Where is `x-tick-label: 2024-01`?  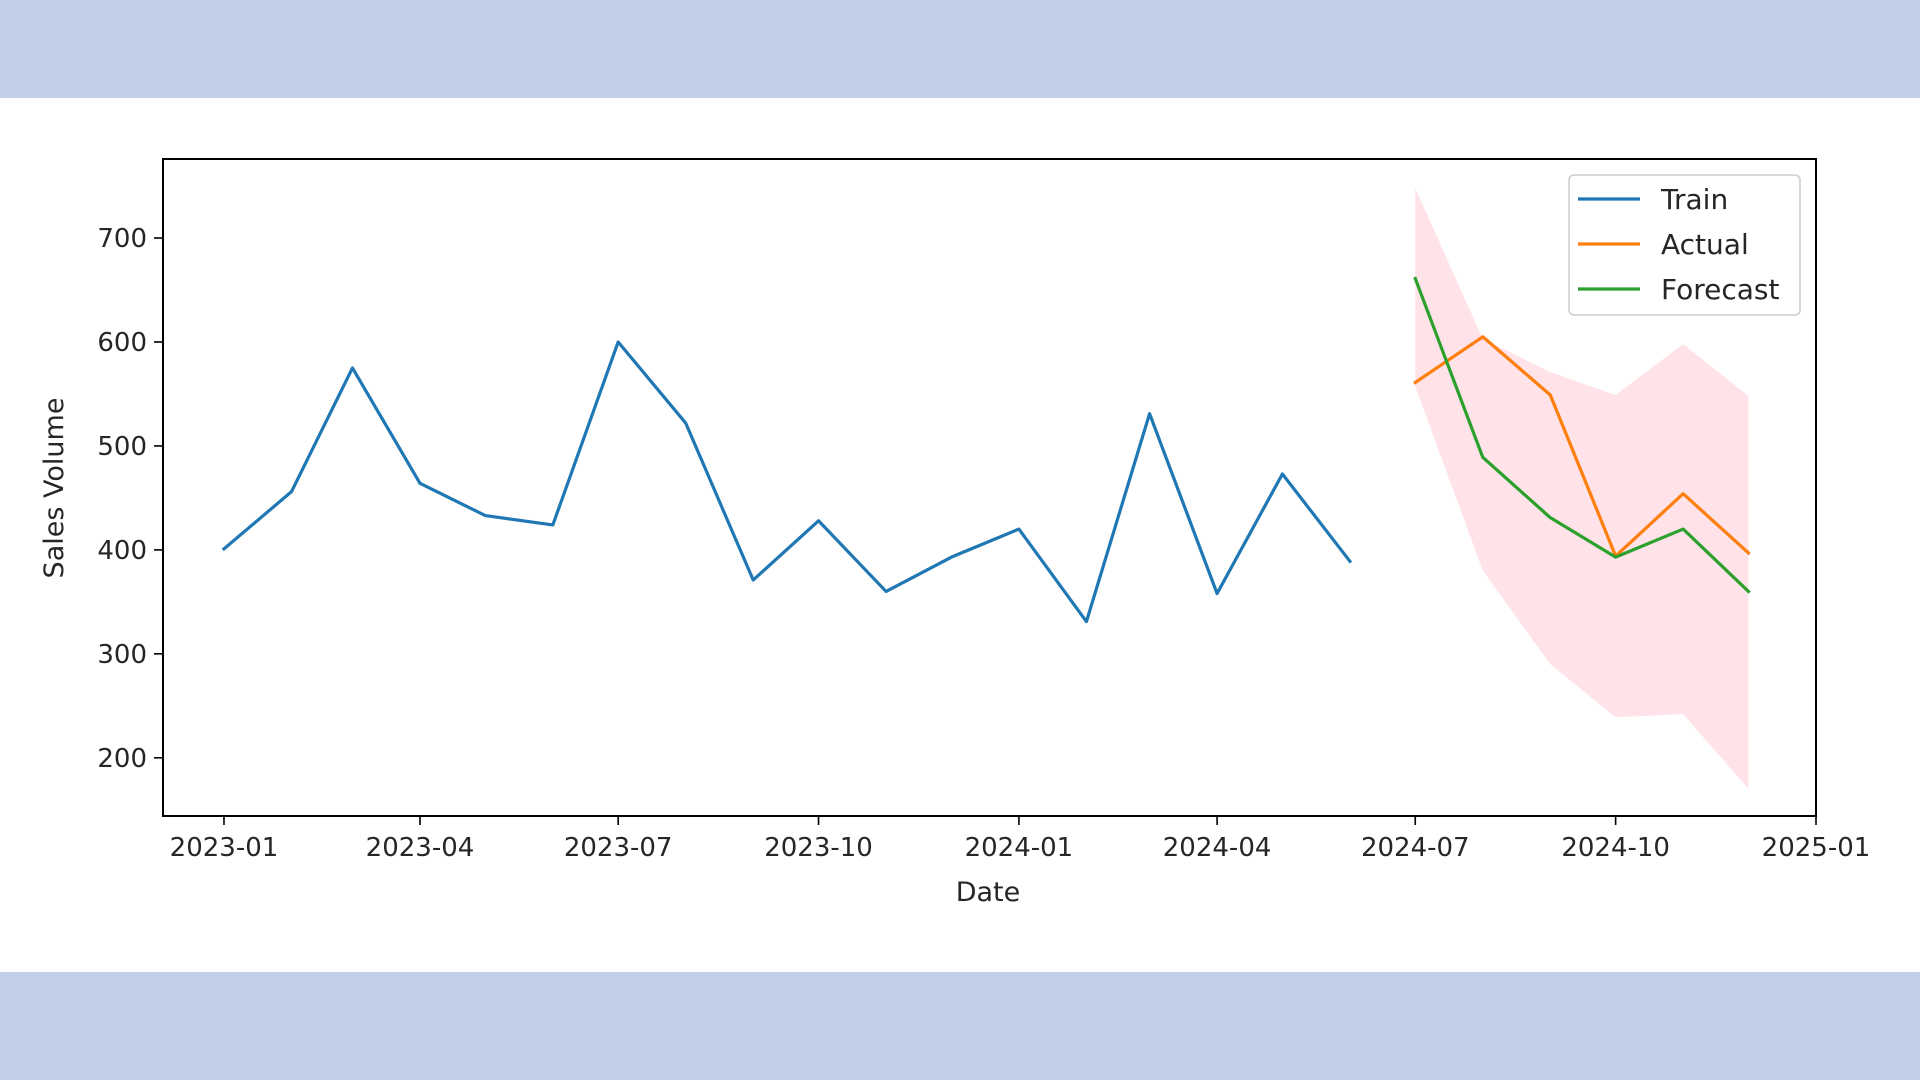 x-tick-label: 2024-01 is located at coordinates (1019, 848).